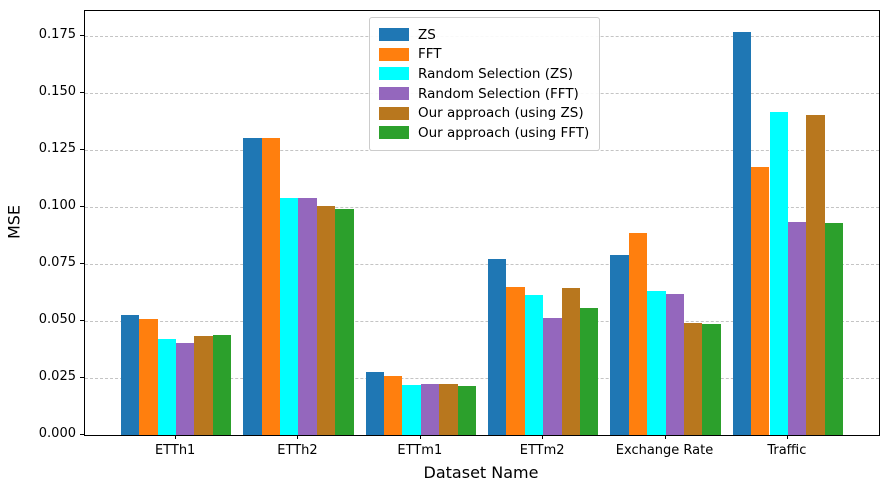 This screenshot has height=490, width=889. What do you see at coordinates (297, 450) in the screenshot?
I see `x-tick-label-ETTh2: ETTh2` at bounding box center [297, 450].